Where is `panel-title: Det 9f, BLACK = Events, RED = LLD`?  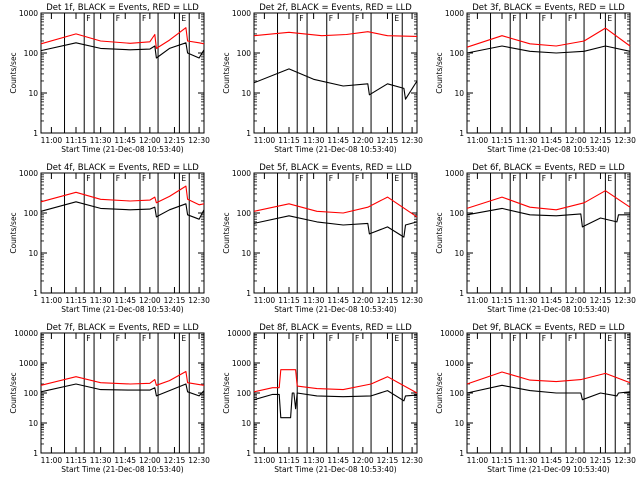
panel-title: Det 9f, BLACK = Events, RED = LLD is located at coordinates (548, 328).